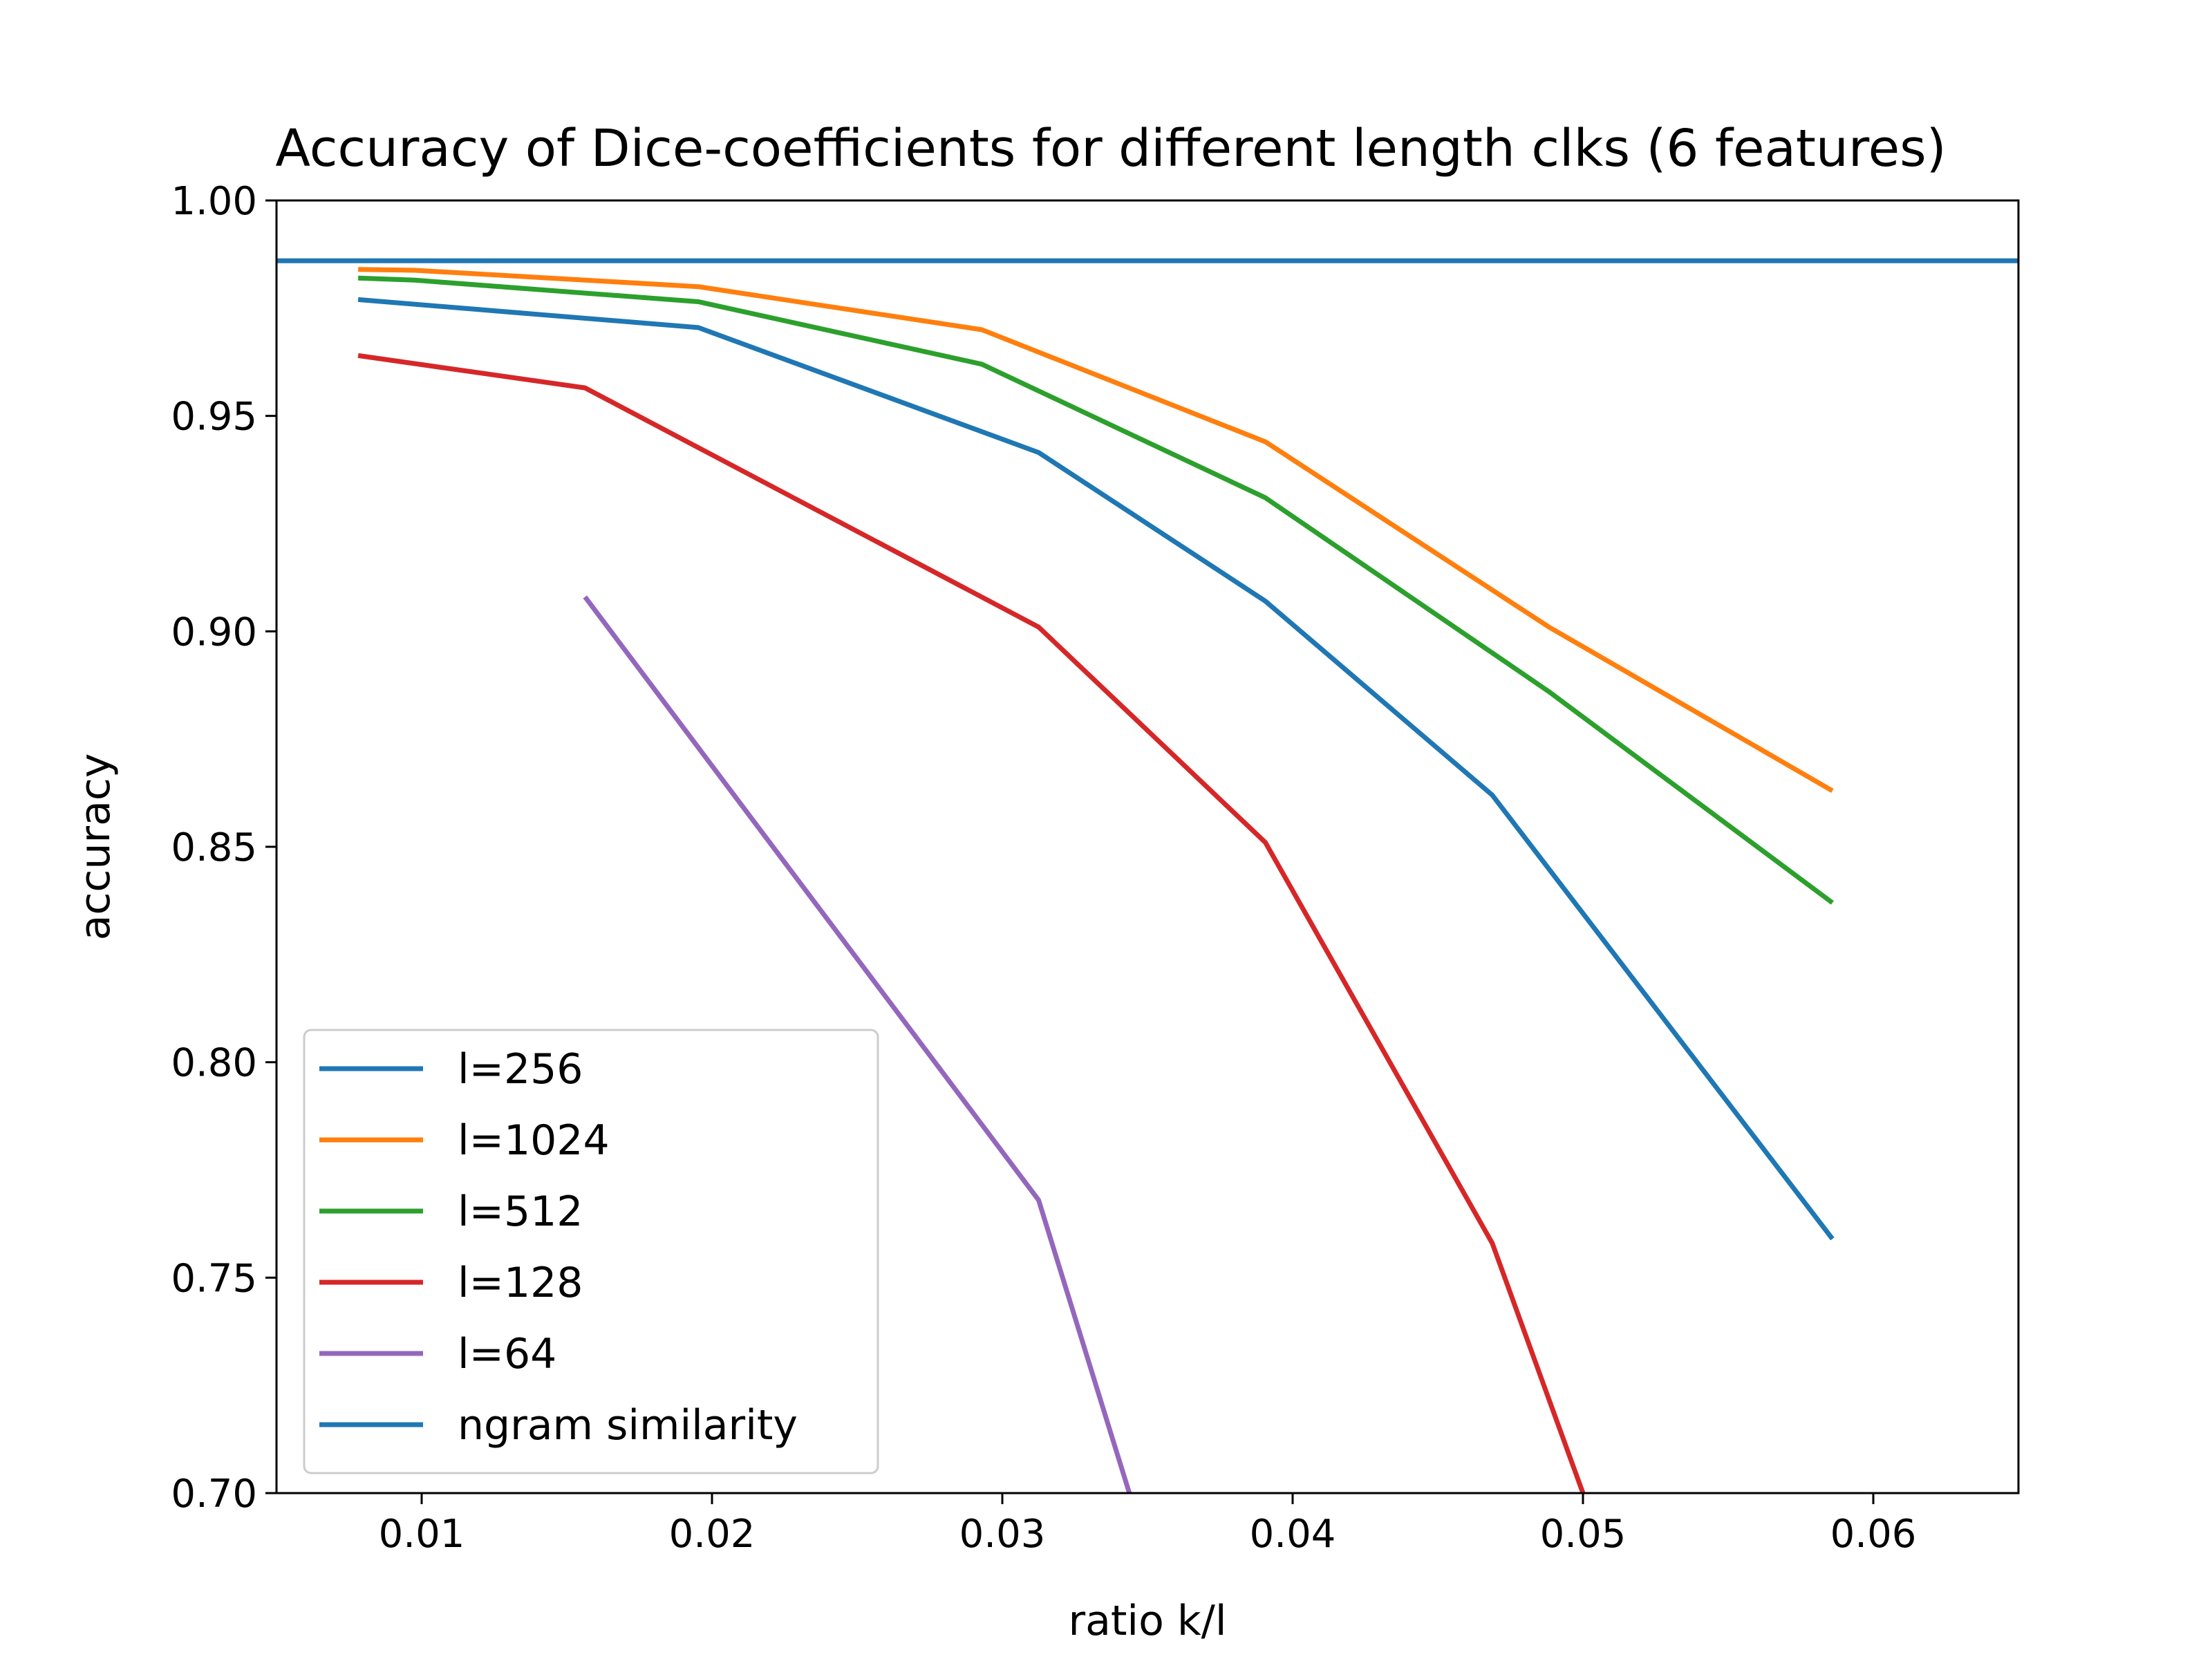 Image resolution: width=2212 pixels, height=1659 pixels. Describe the element at coordinates (214, 847) in the screenshot. I see `y-tick-label: 0.85` at that location.